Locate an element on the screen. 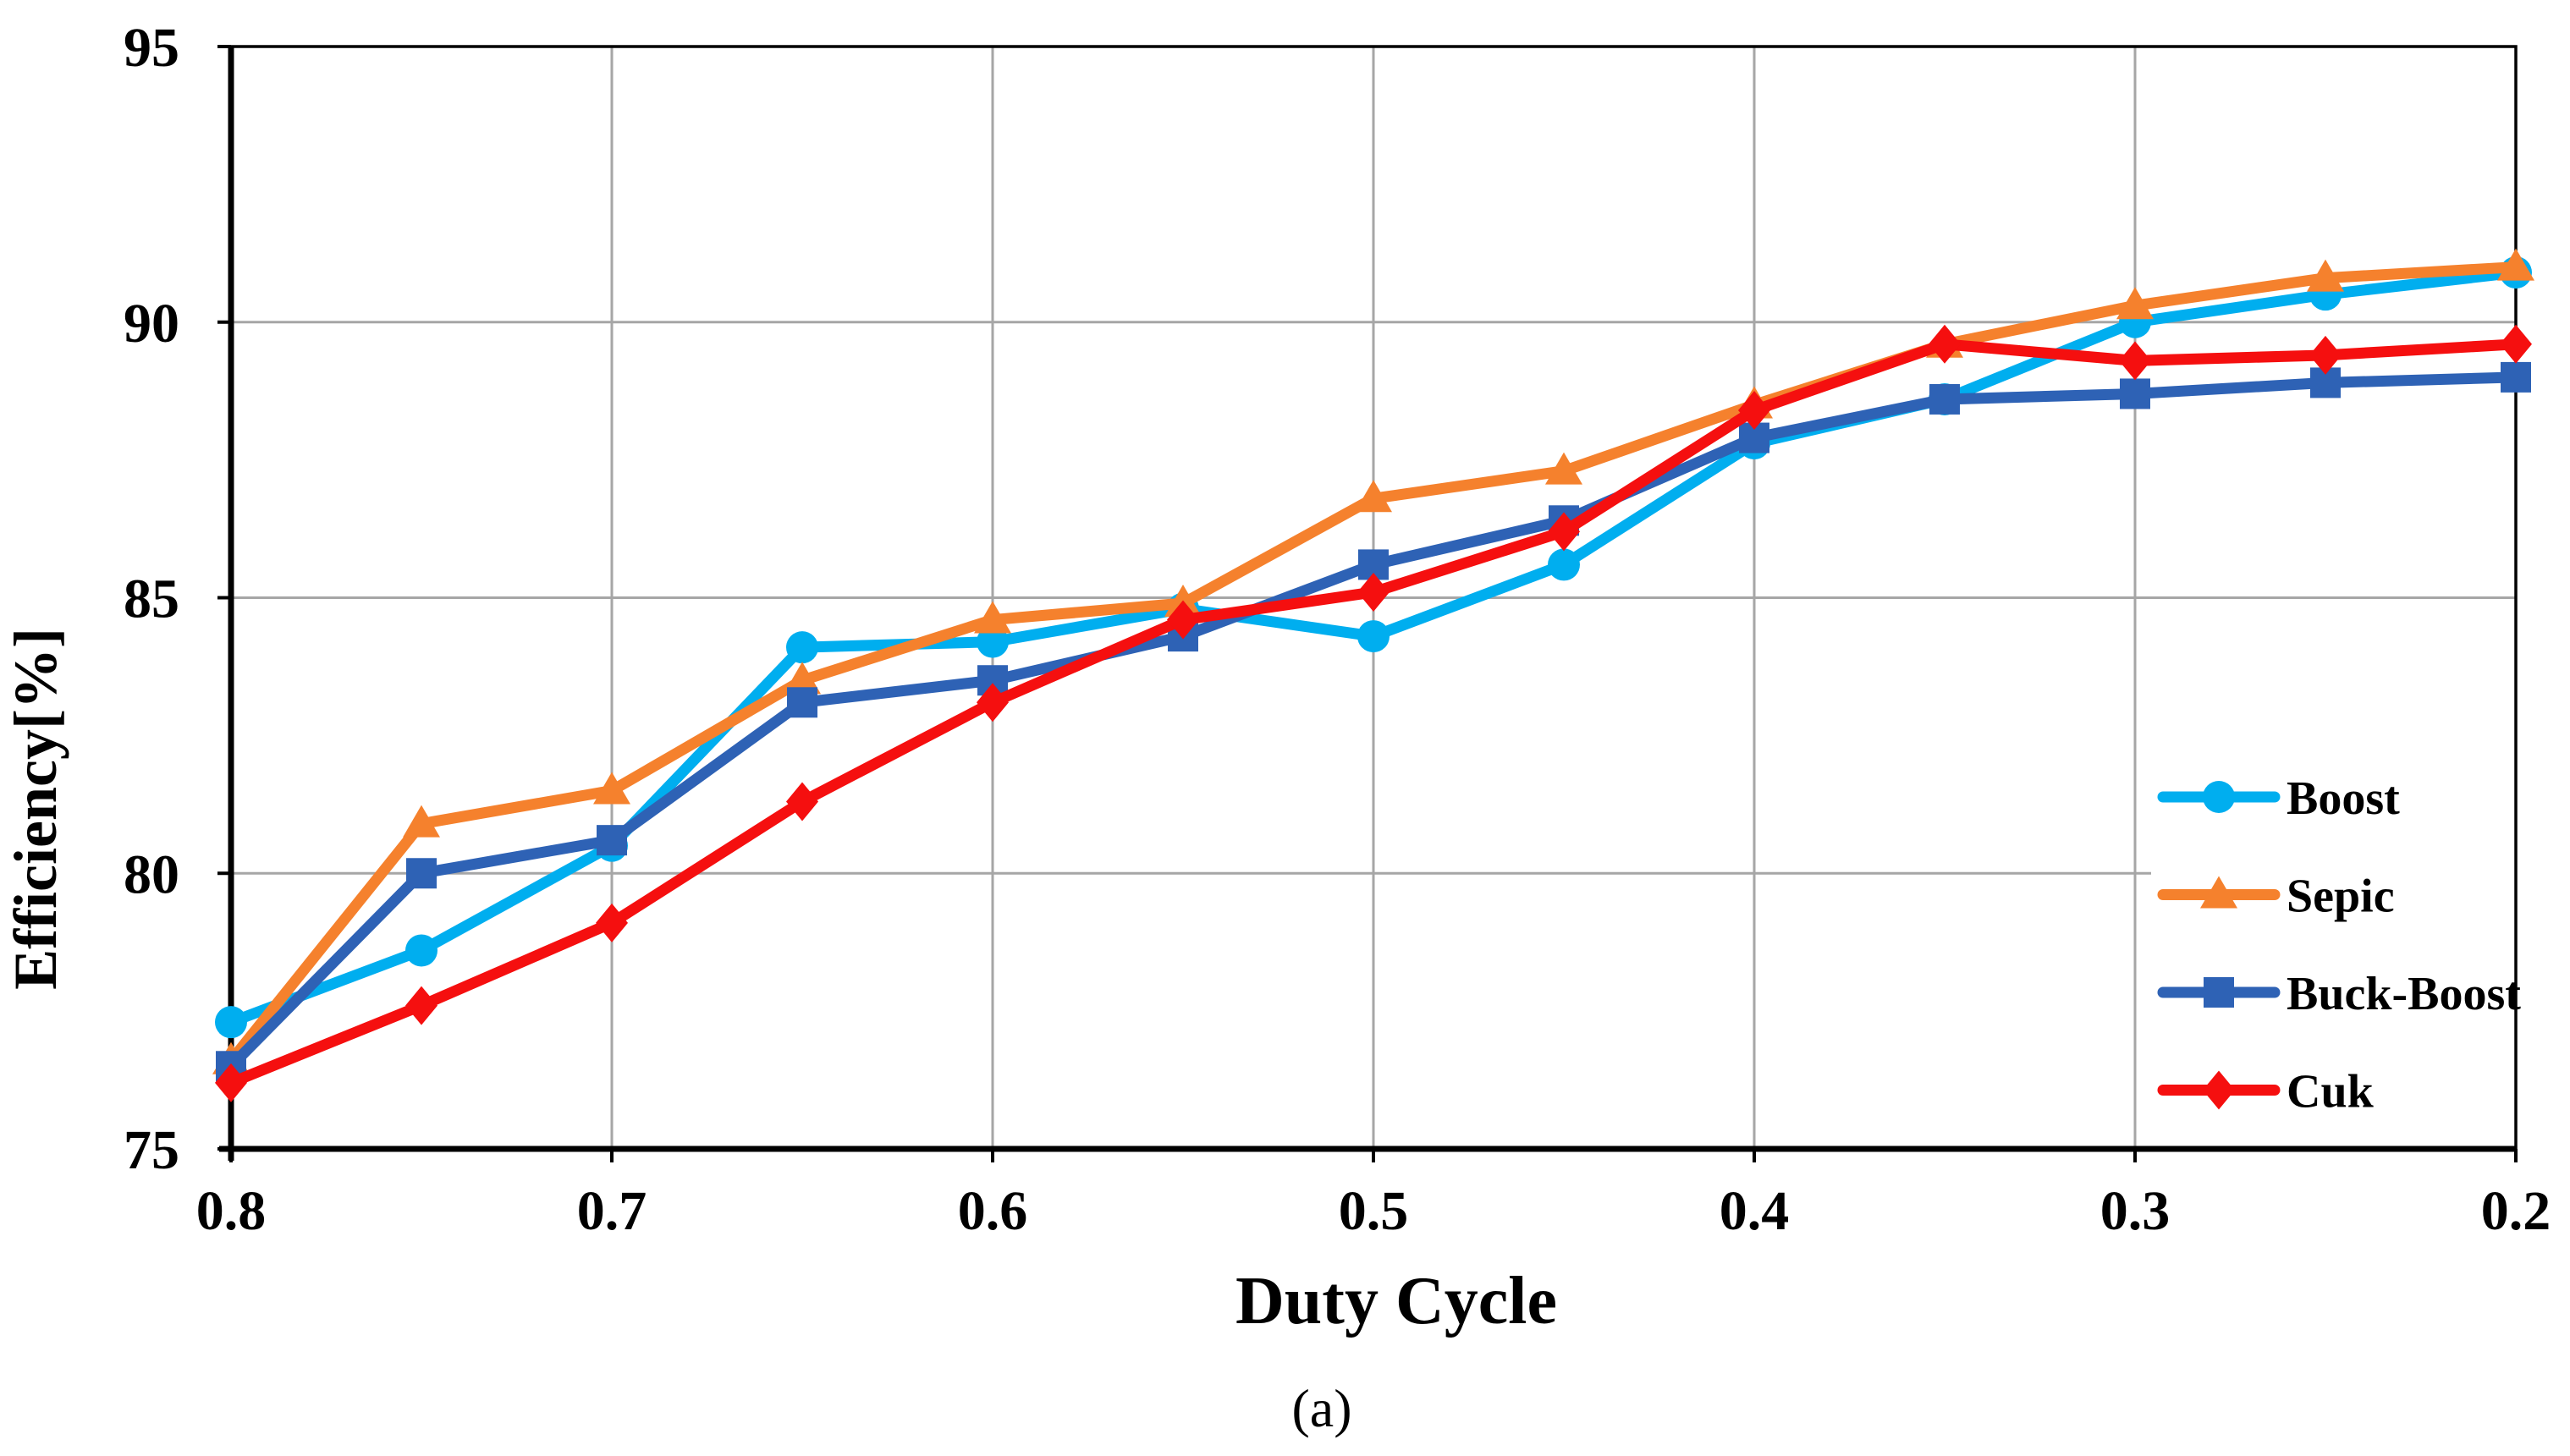 This screenshot has width=2570, height=1456. legend: Boost Sepic Buck-Boost Cuk is located at coordinates (2339, 945).